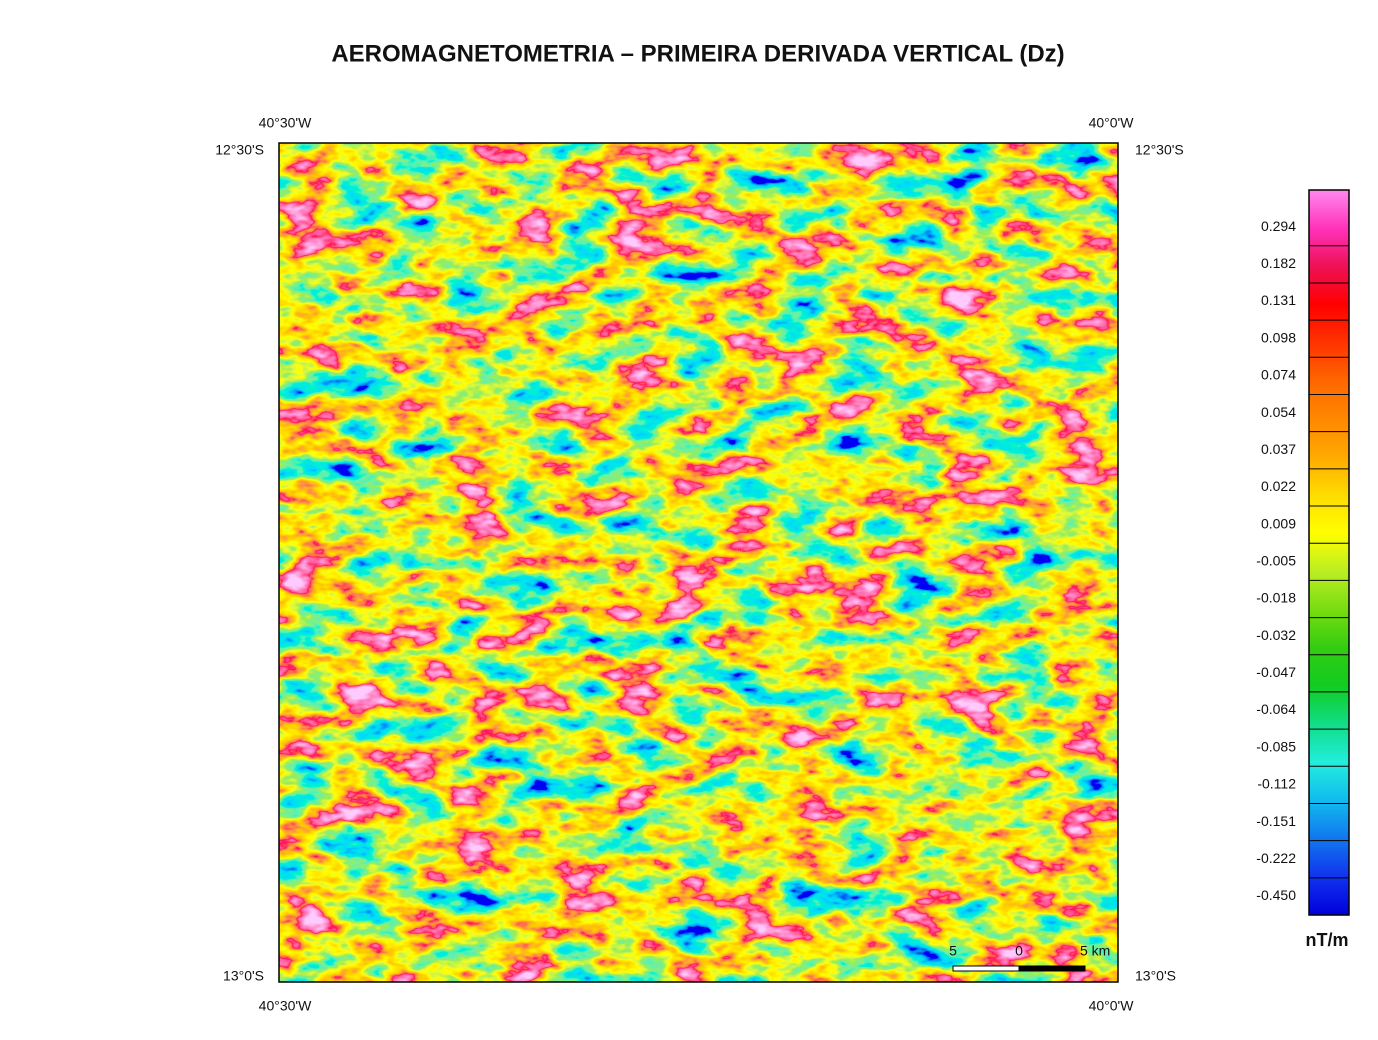  What do you see at coordinates (1329, 552) in the screenshot?
I see `colorbar` at bounding box center [1329, 552].